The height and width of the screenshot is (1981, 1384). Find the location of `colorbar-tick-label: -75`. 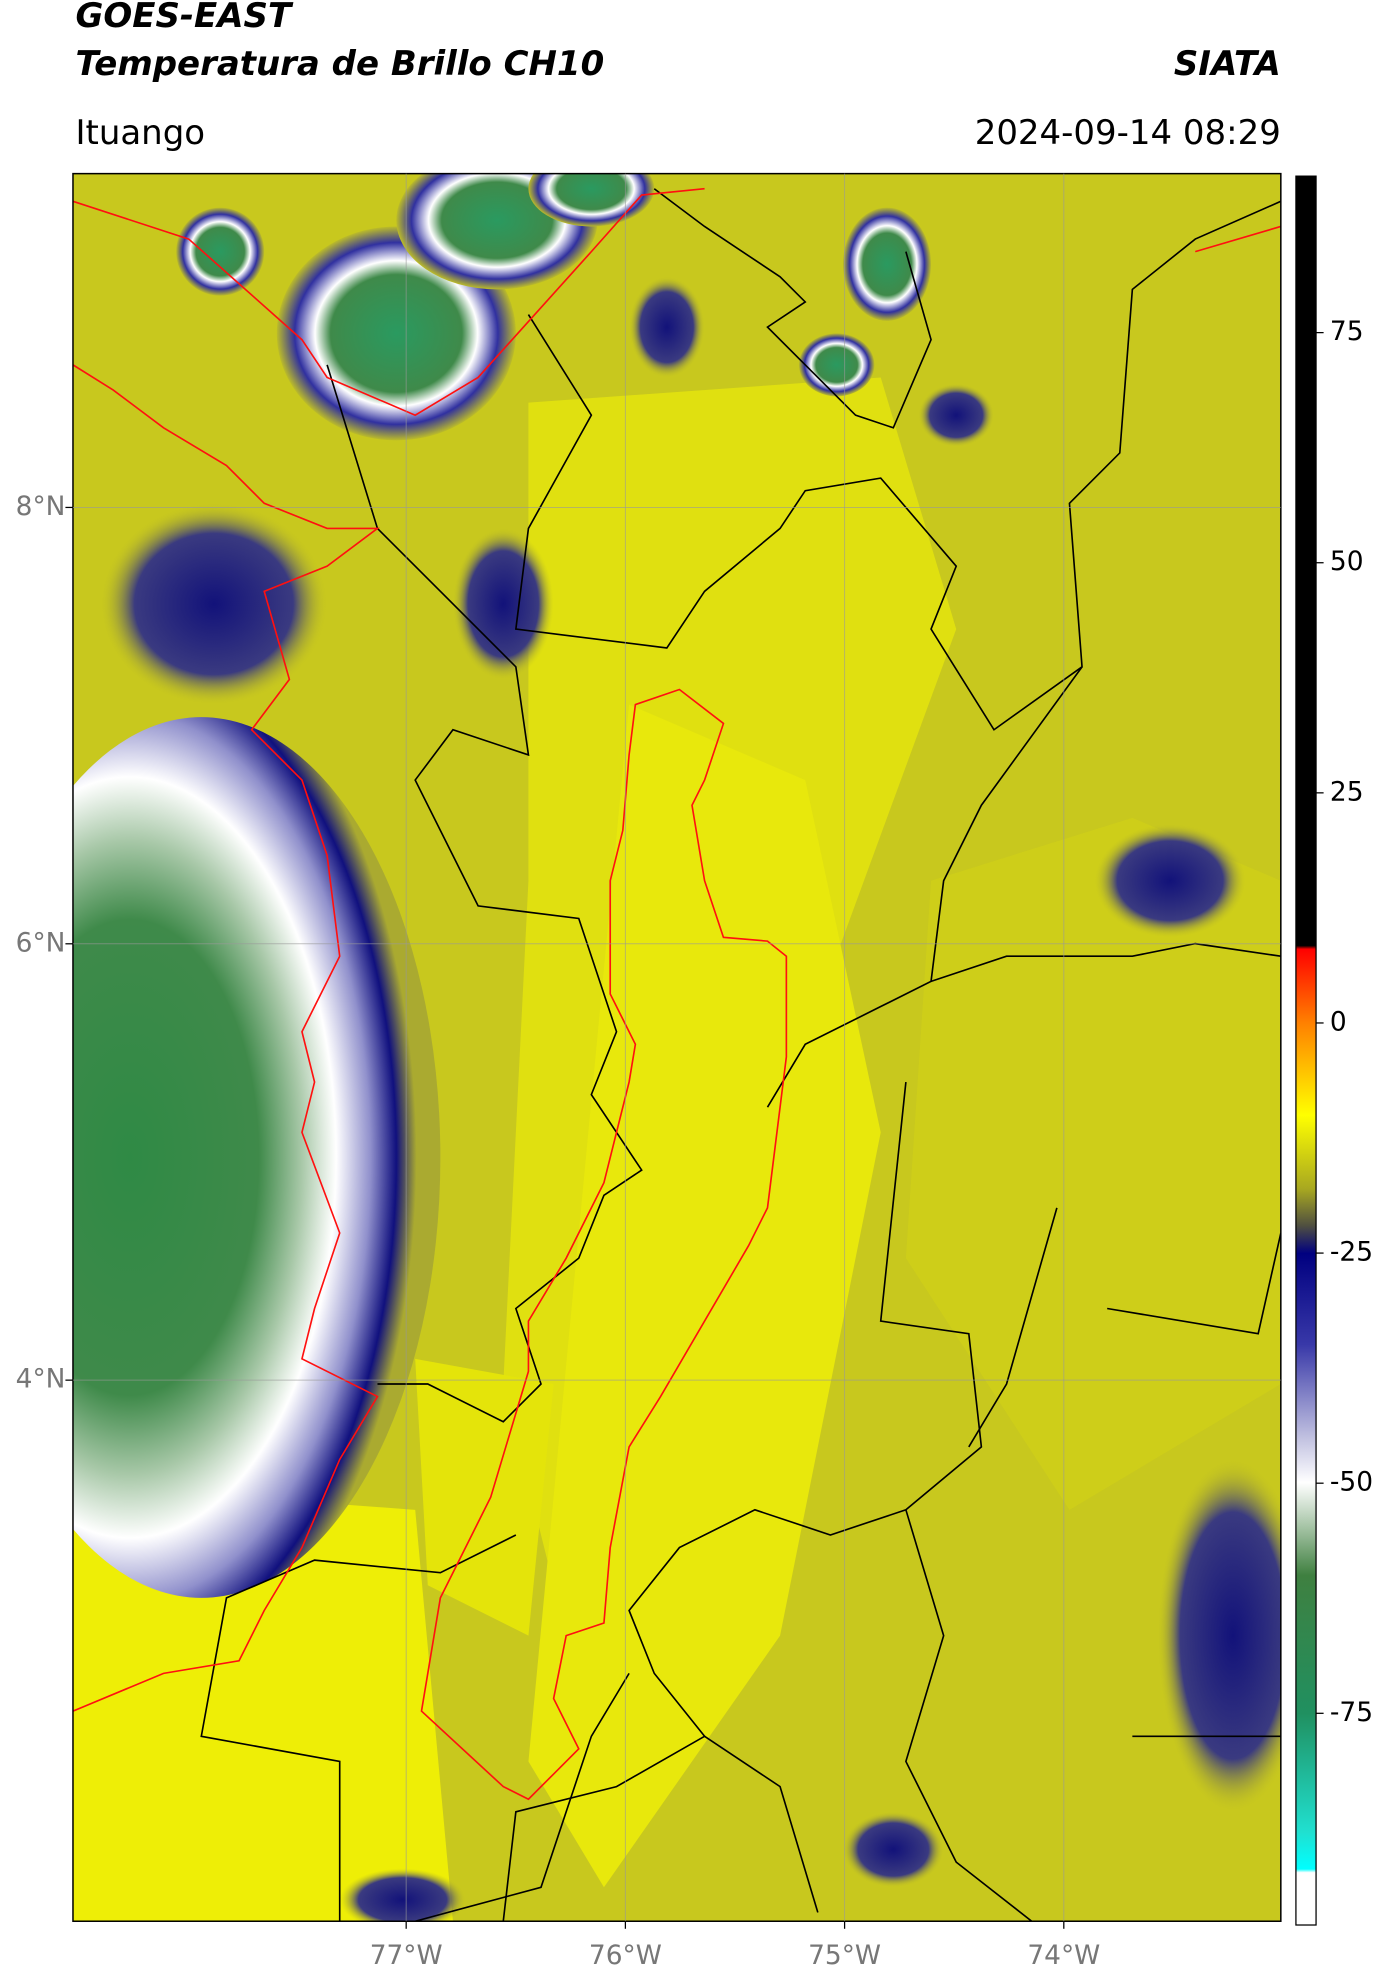

colorbar-tick-label: -75 is located at coordinates (1351, 1712).